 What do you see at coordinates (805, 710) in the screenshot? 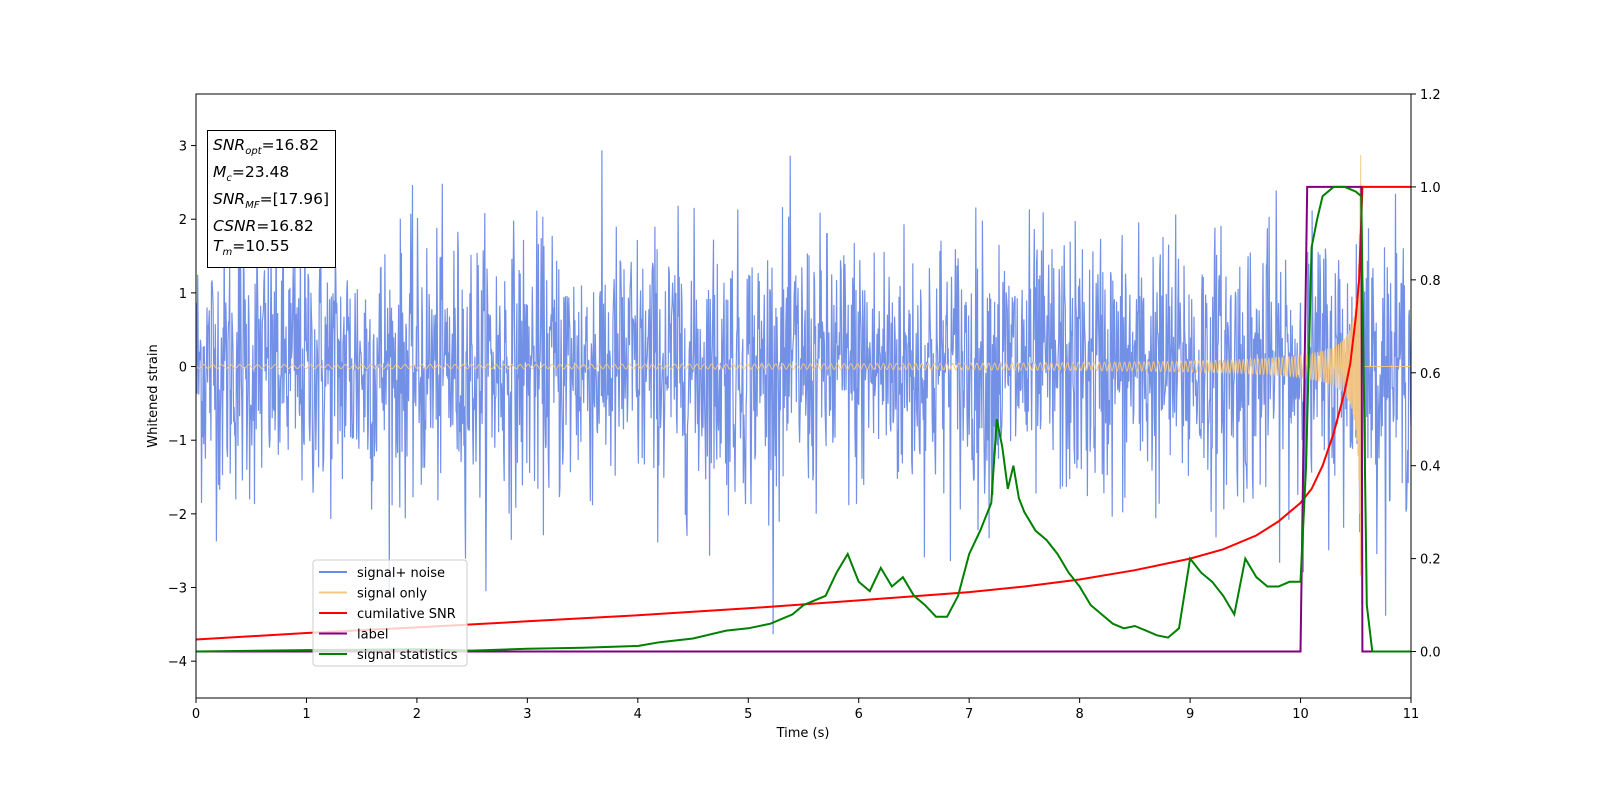
I see `x-axis: 0 1 2 3 4 5 6 7 8 9 10 11` at bounding box center [805, 710].